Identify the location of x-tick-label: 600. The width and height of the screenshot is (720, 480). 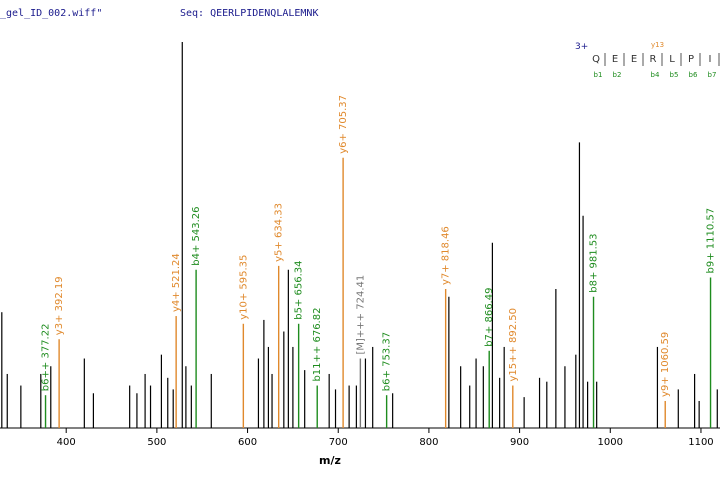
(247, 442).